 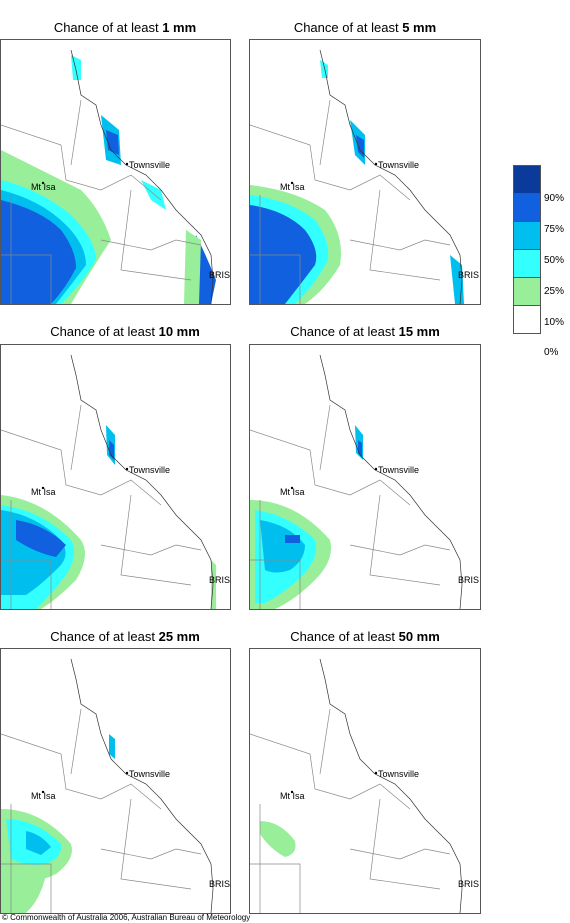 I want to click on panel-title-15mm: Chance of at least 15 mm, so click(x=365, y=331).